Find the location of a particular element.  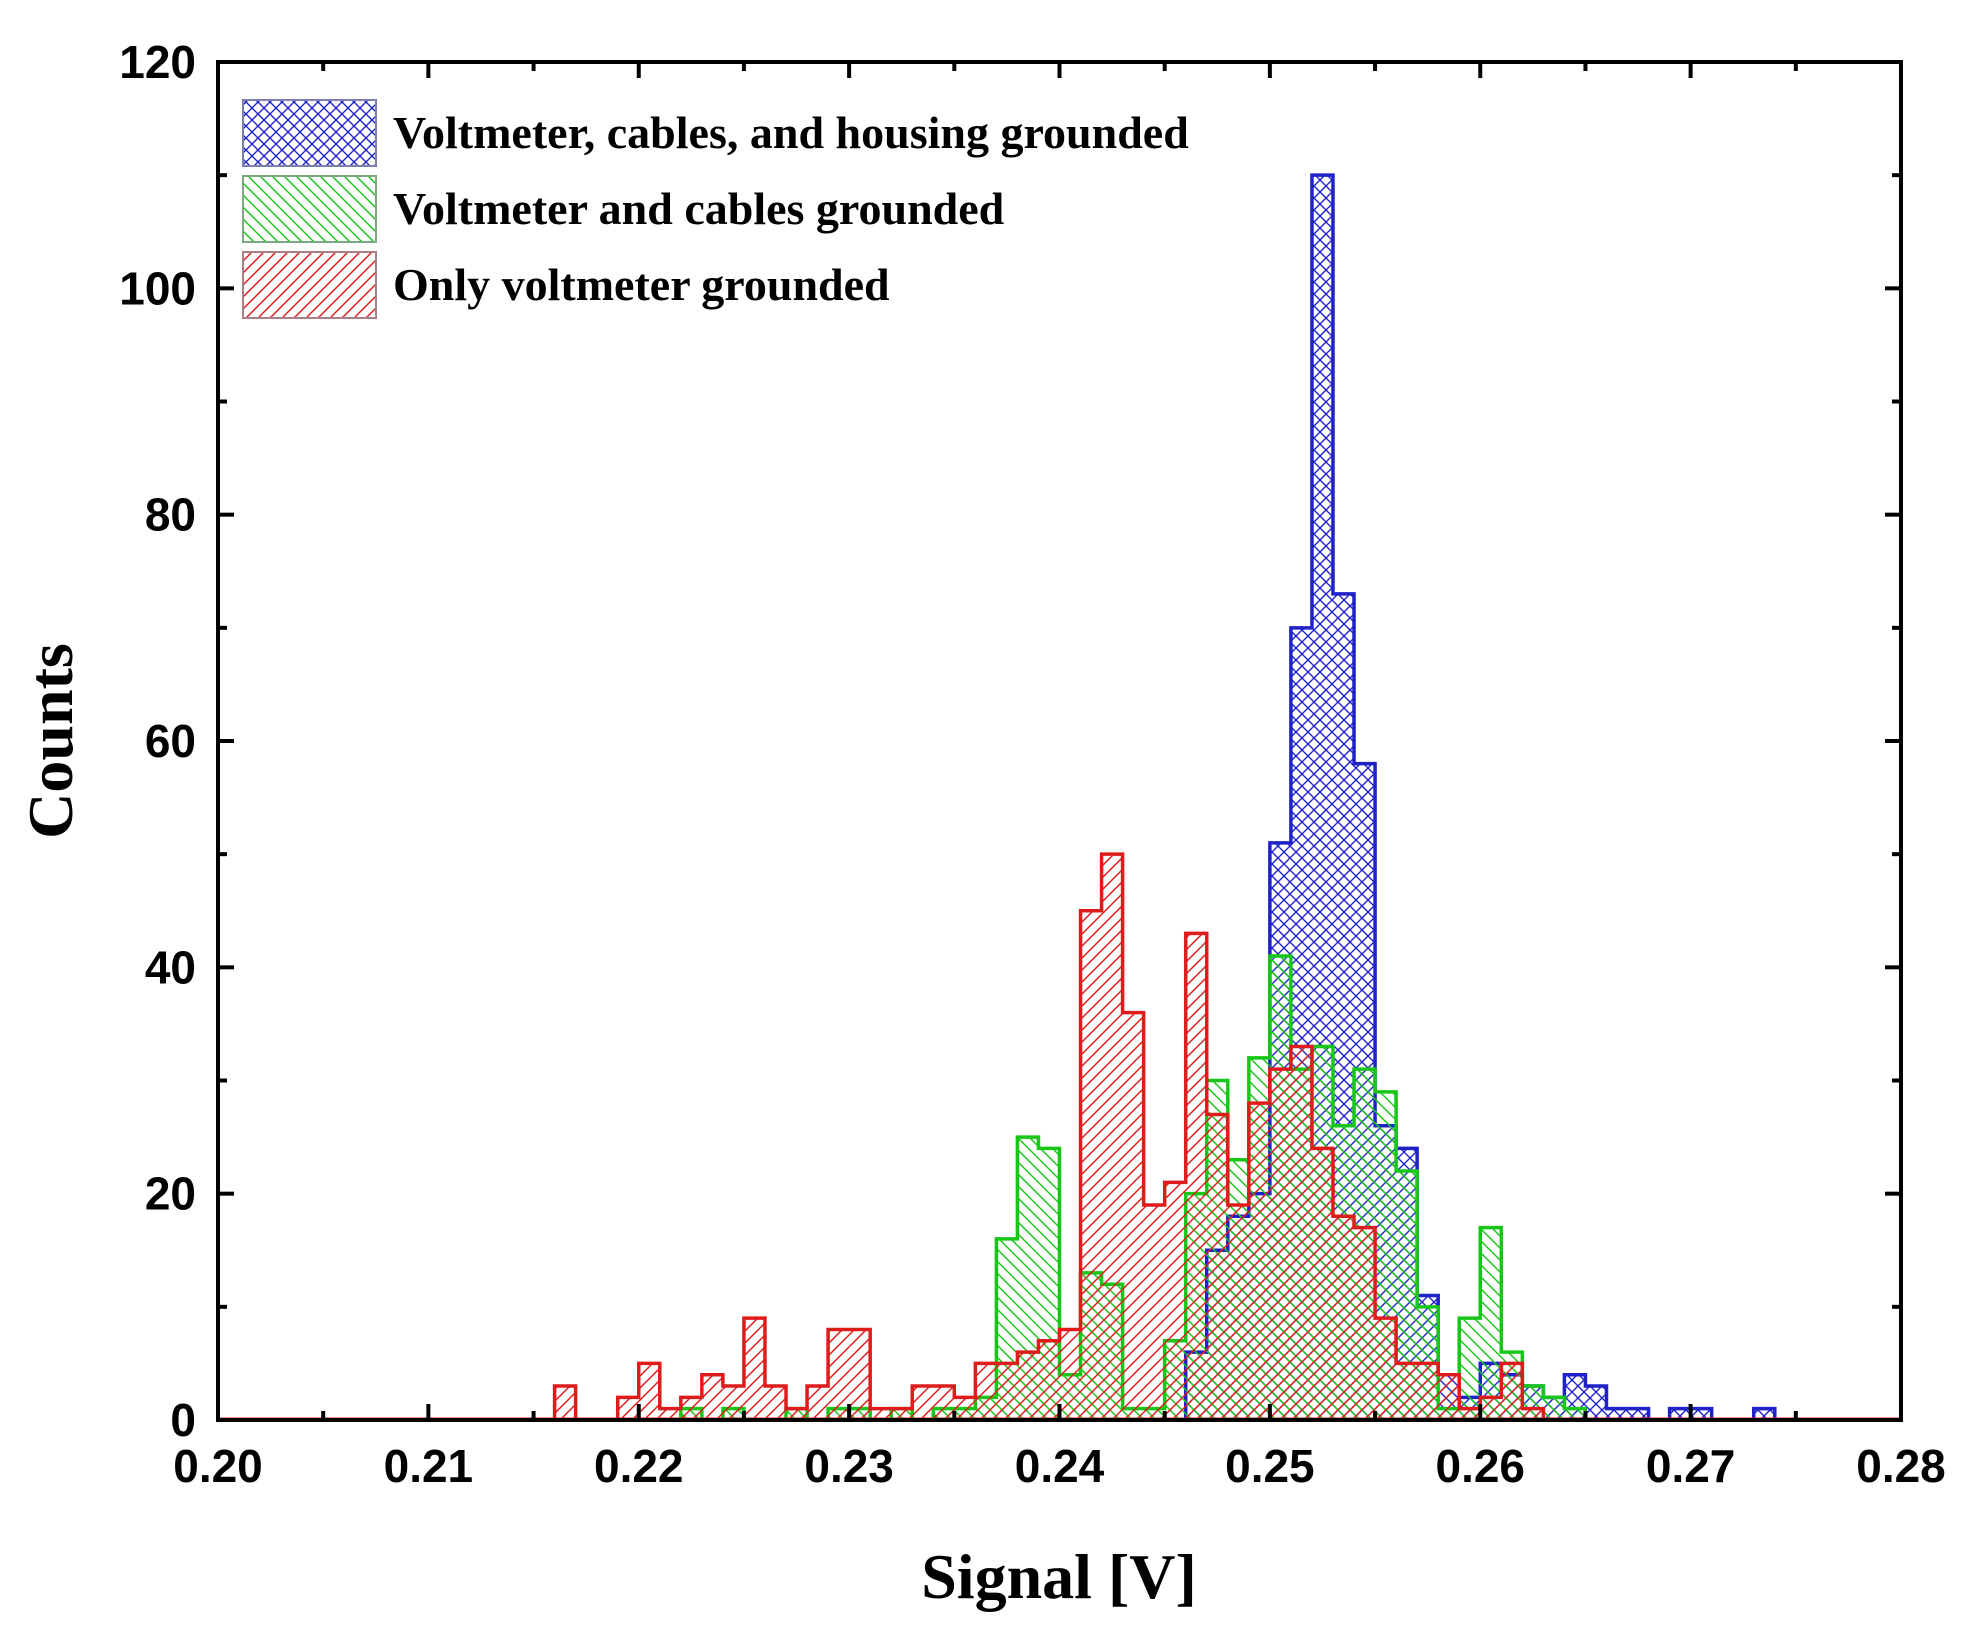

legend-label: Voltmeter and cables grounded is located at coordinates (699, 208).